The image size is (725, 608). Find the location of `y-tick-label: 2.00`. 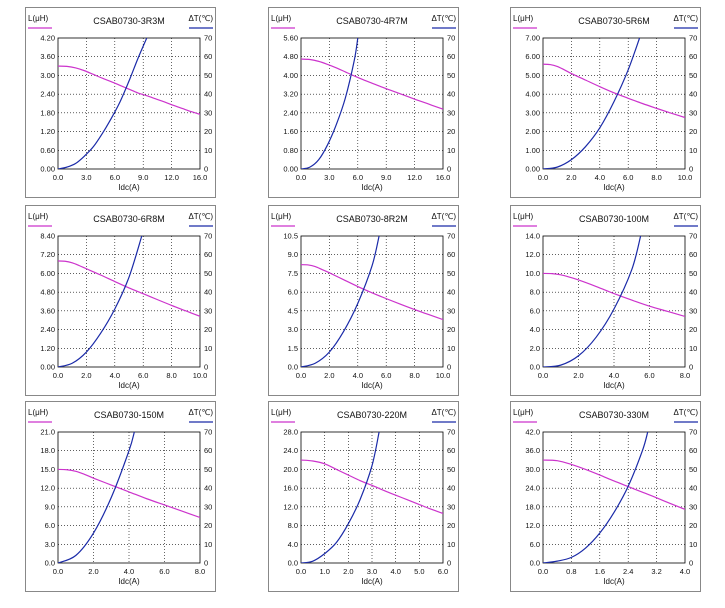

y-tick-label: 2.00 is located at coordinates (532, 131).